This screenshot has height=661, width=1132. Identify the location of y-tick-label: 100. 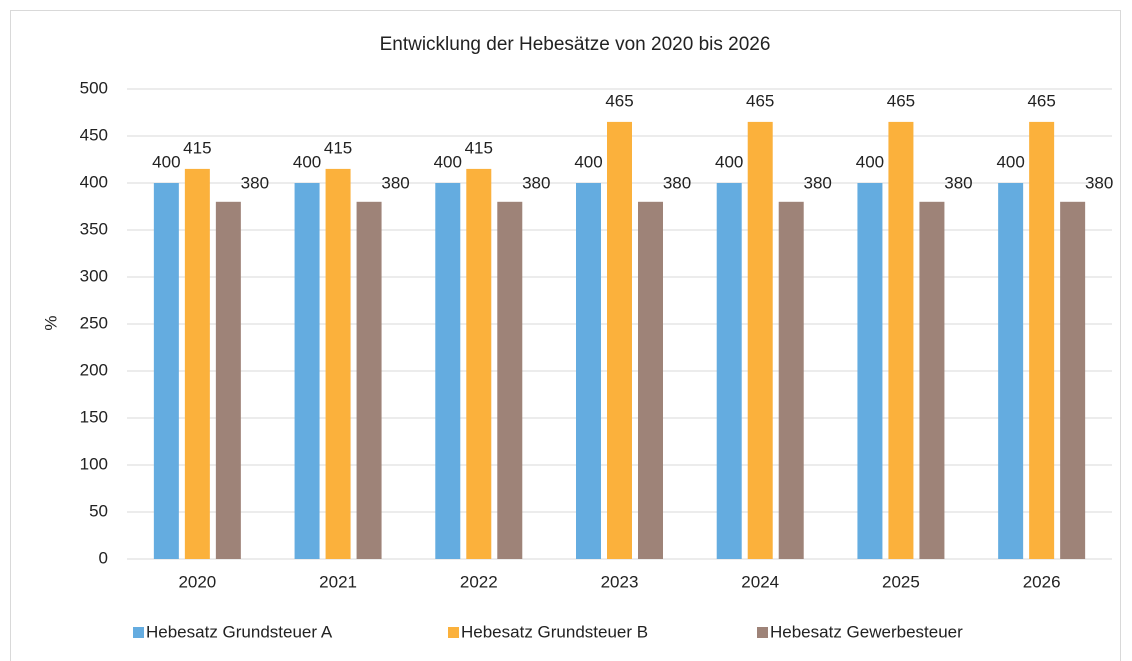
(94, 463).